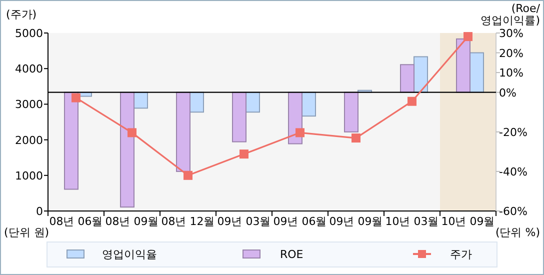 This screenshot has width=544, height=275. I want to click on y-tick-label: 2000, so click(29, 140).